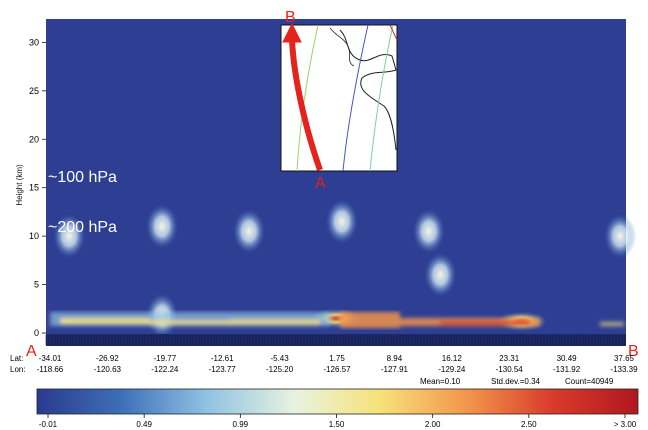  I want to click on lat-value: -5.43, so click(279, 358).